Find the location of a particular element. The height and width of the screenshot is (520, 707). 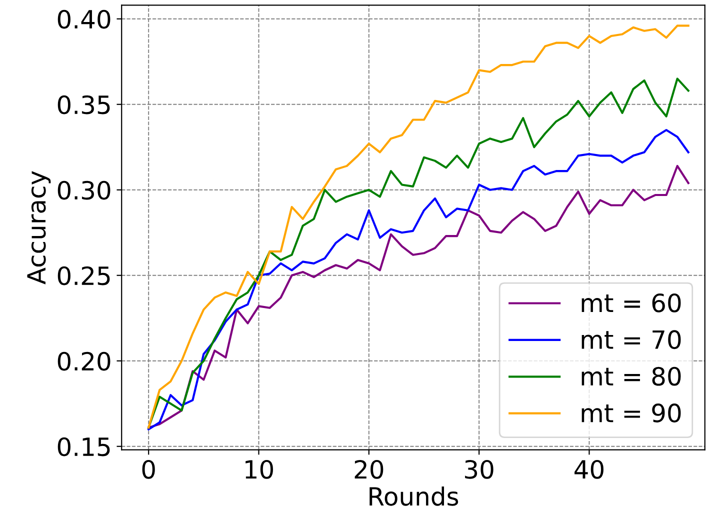

y-tick-label: 0.25 is located at coordinates (84, 276).